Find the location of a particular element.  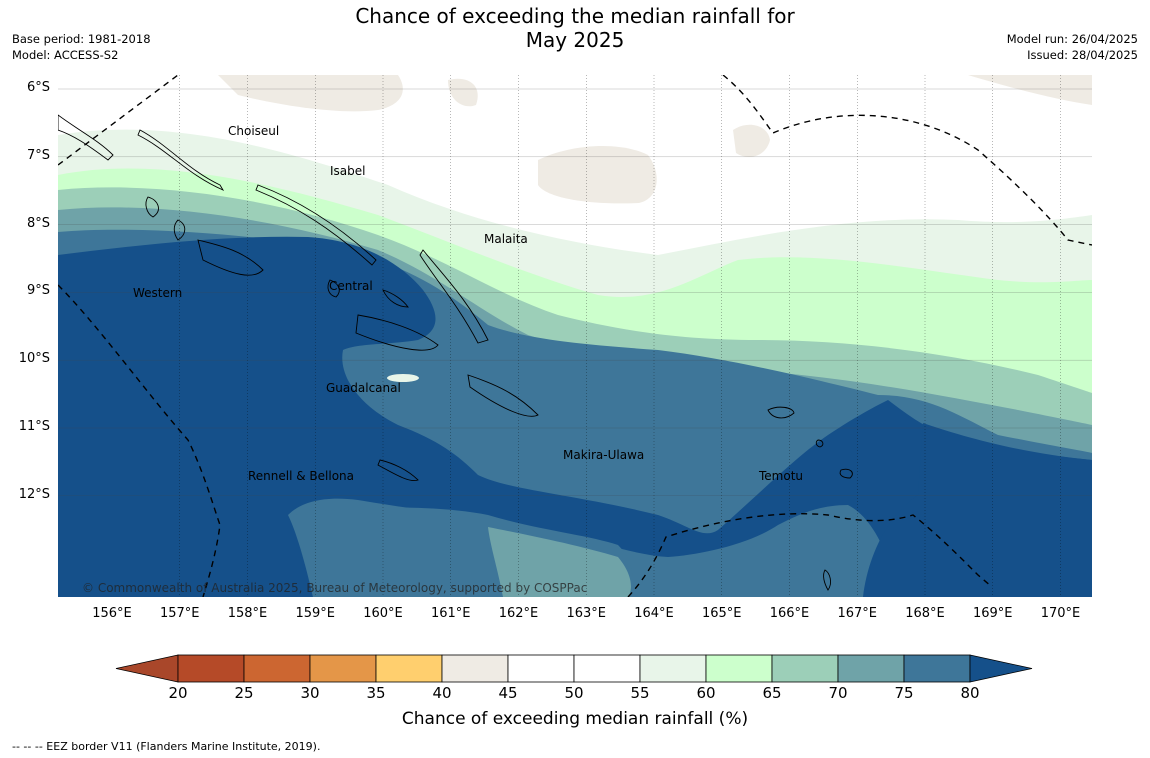

colorbar-tick-label: 20 is located at coordinates (178, 693).